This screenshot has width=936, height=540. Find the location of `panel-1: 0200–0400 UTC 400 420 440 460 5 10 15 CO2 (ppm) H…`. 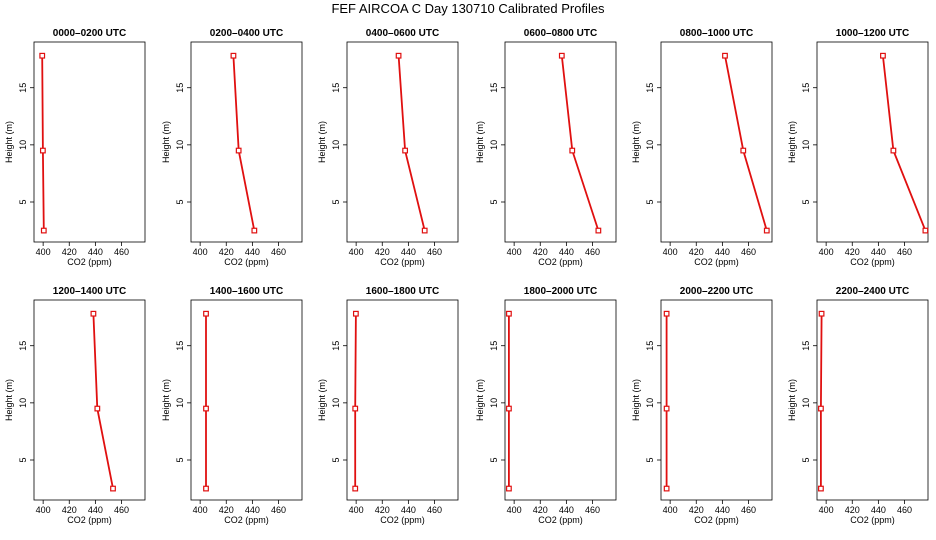

panel-1: 0200–0400 UTC 400 420 440 460 5 10 15 CO2 (ppm) H… is located at coordinates (232, 147).